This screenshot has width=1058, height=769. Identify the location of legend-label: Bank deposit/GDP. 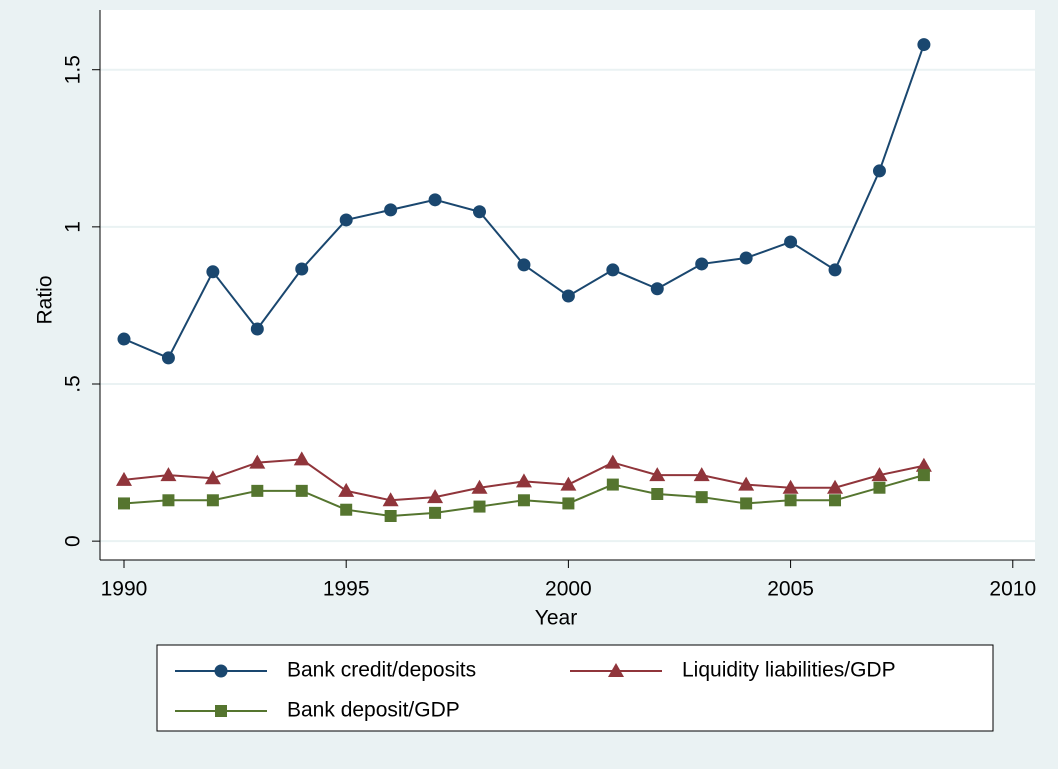
(373, 710).